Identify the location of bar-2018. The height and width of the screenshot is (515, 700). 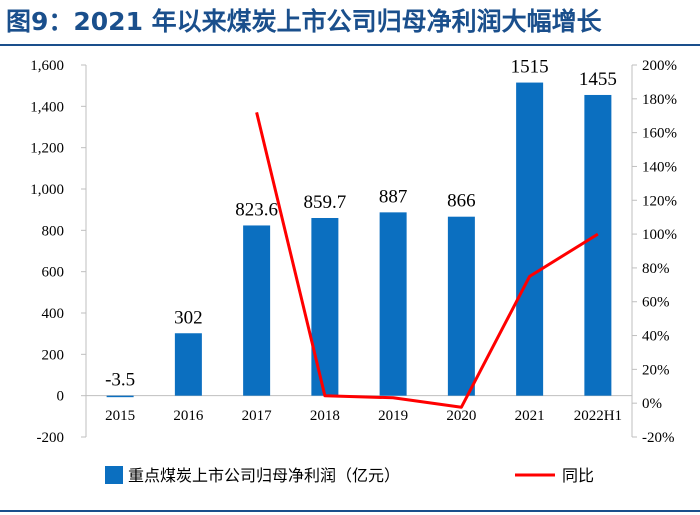
(325, 306).